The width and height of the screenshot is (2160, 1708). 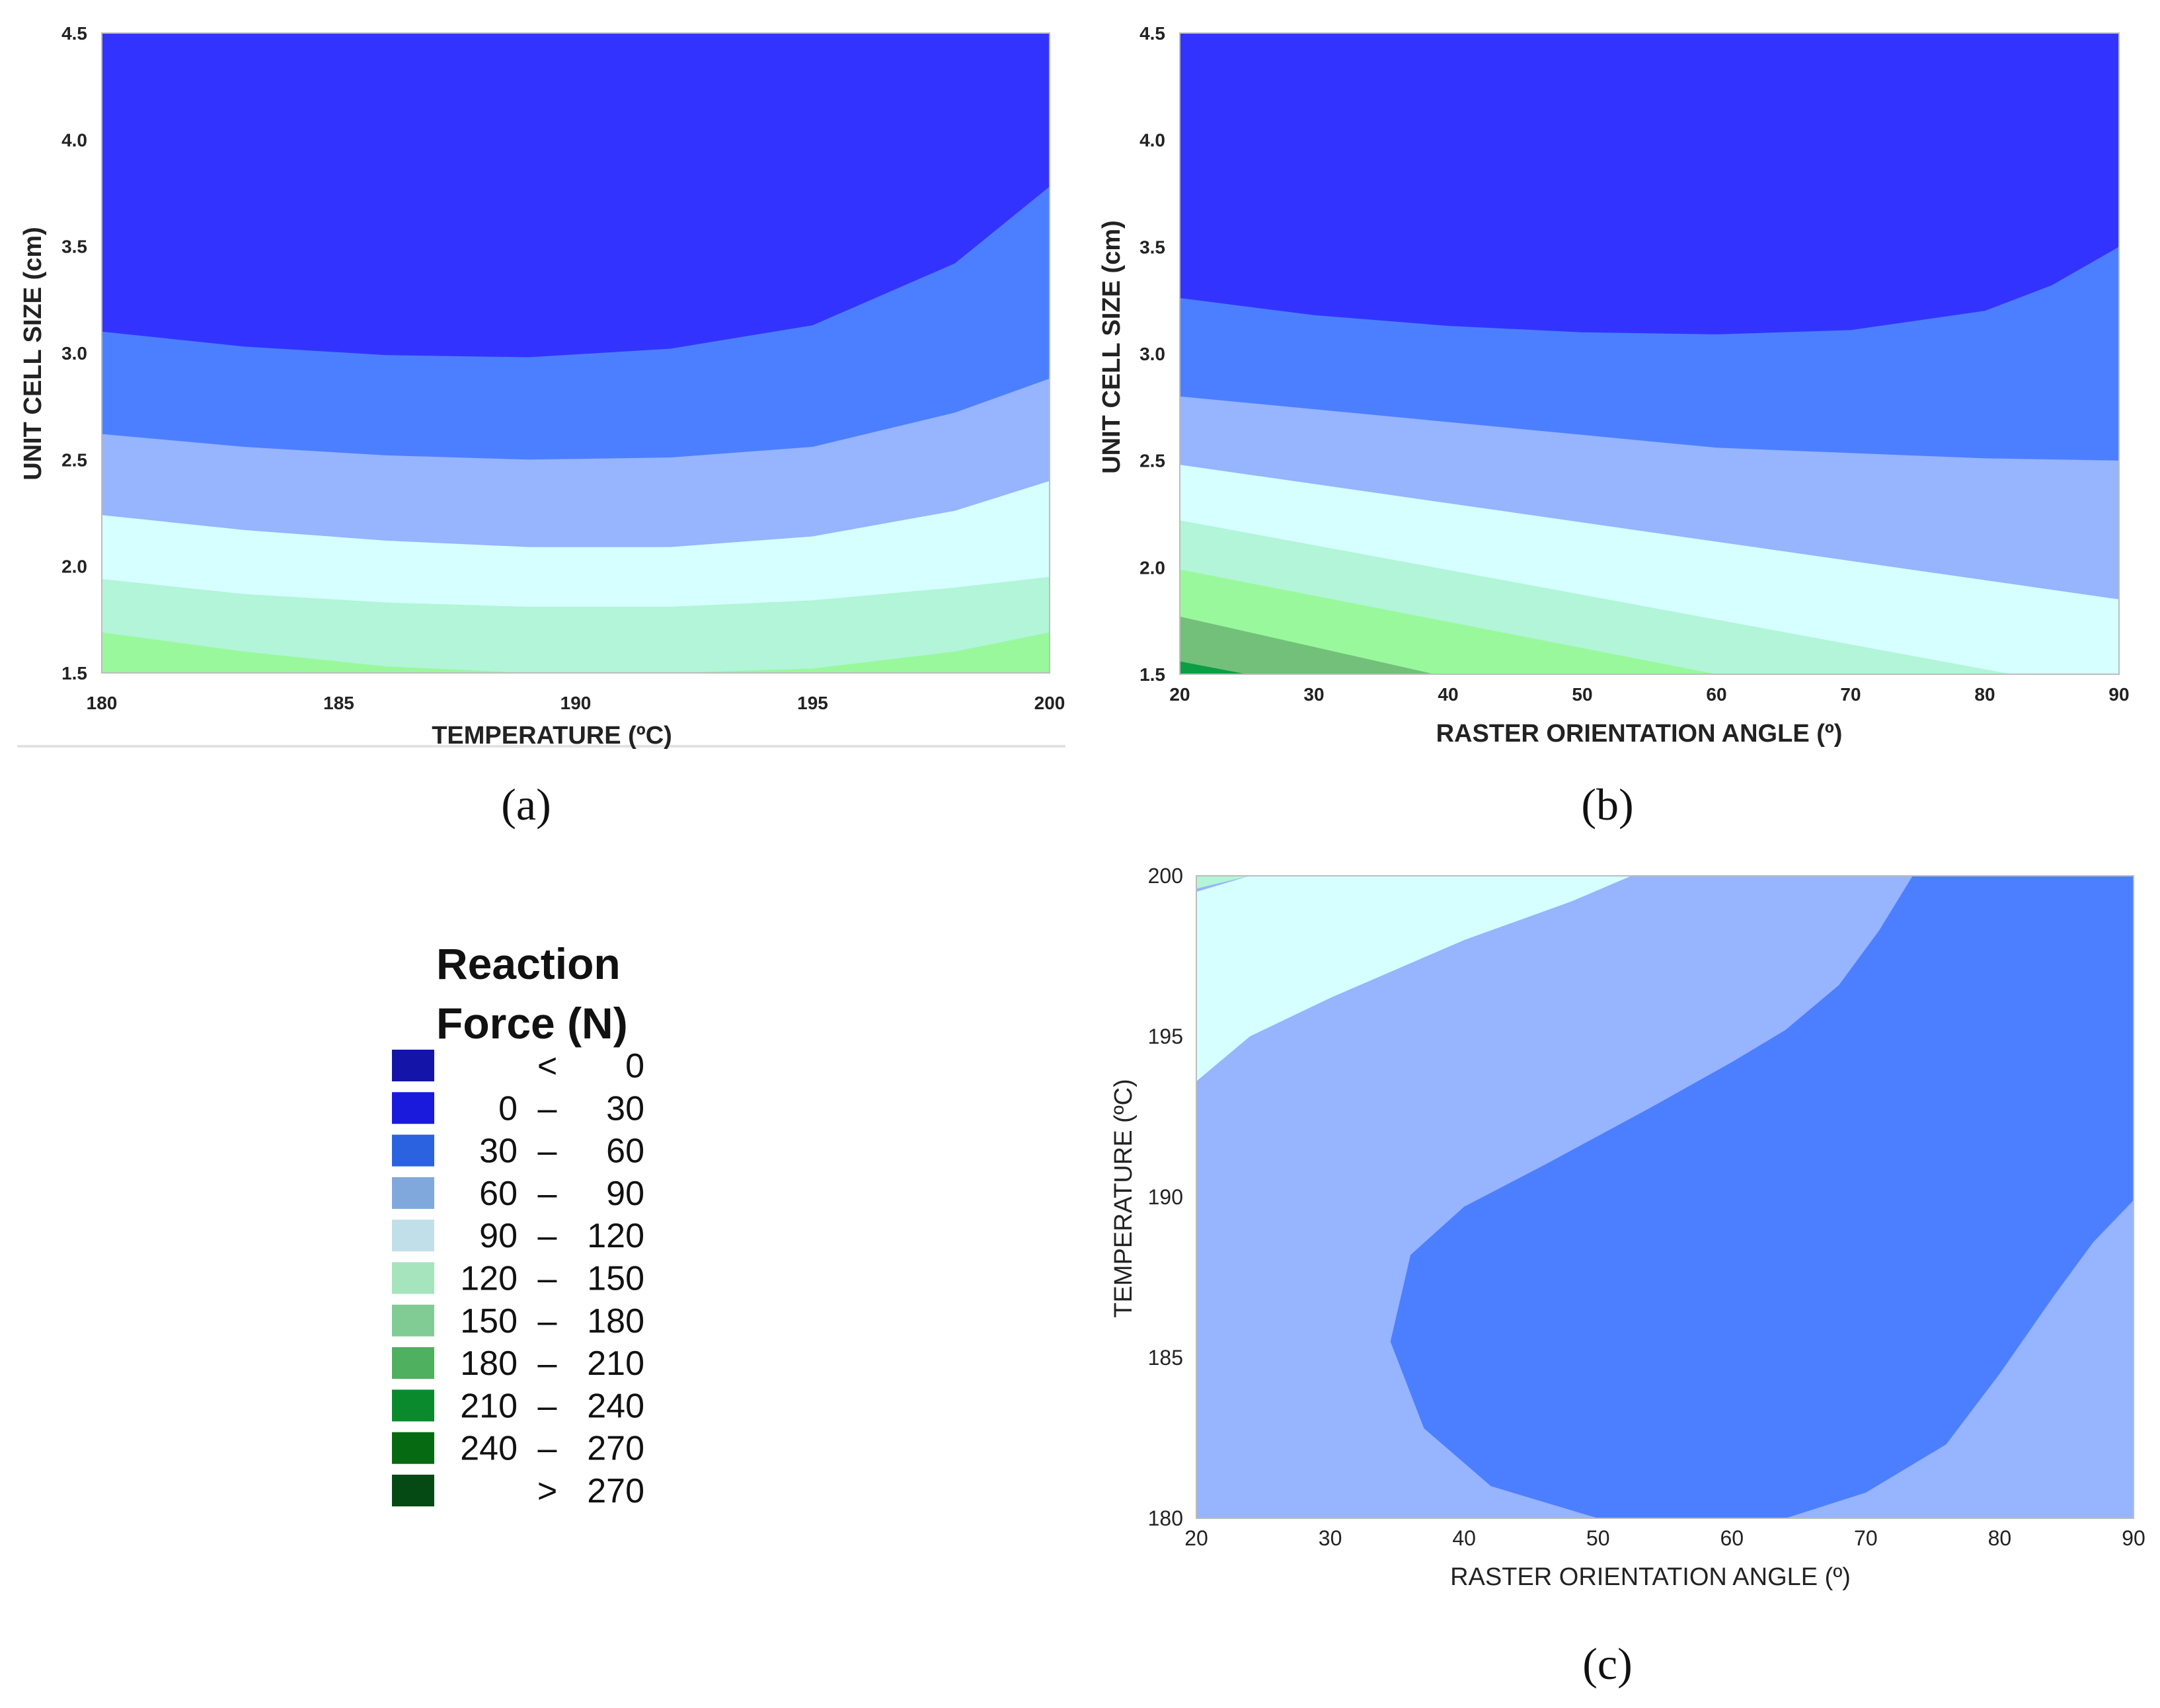 What do you see at coordinates (1152, 674) in the screenshot?
I see `y-tick-label-b-0: 1.5` at bounding box center [1152, 674].